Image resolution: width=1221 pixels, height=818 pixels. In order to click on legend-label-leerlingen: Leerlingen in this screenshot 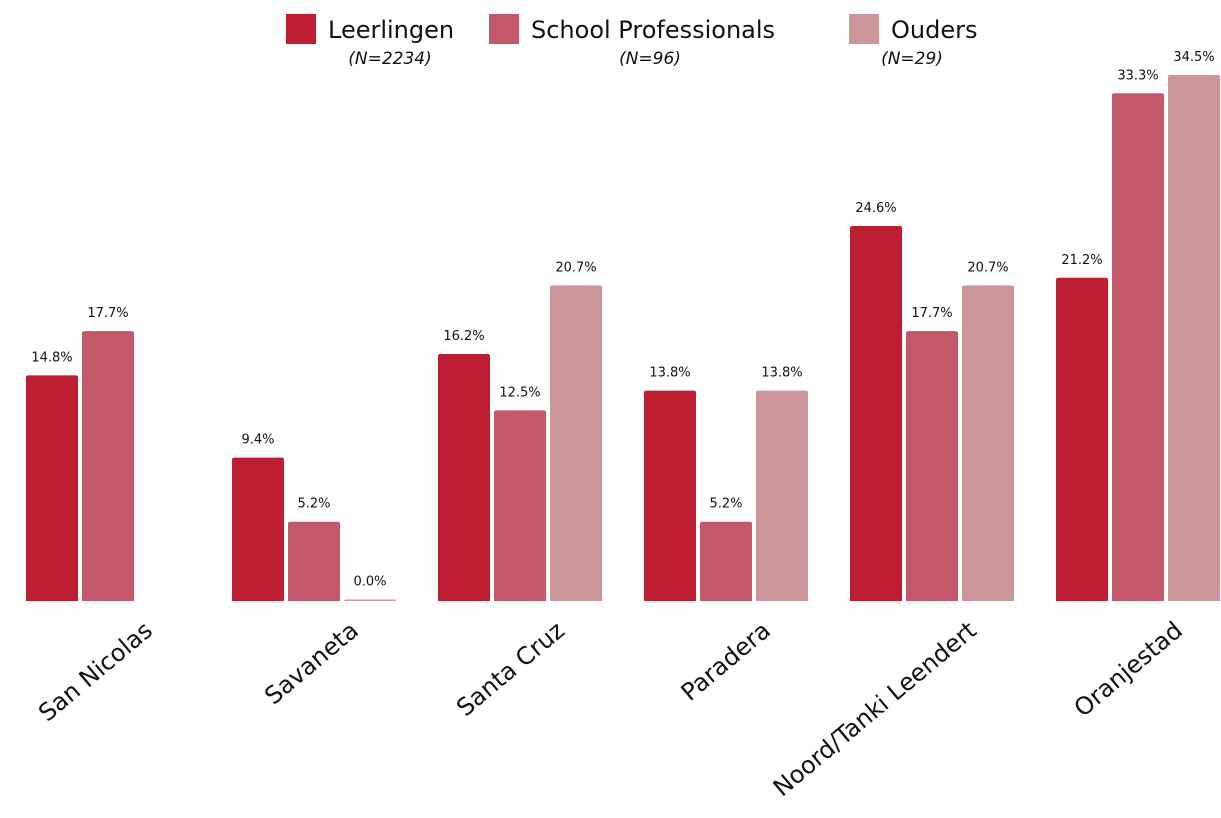, I will do `click(391, 30)`.